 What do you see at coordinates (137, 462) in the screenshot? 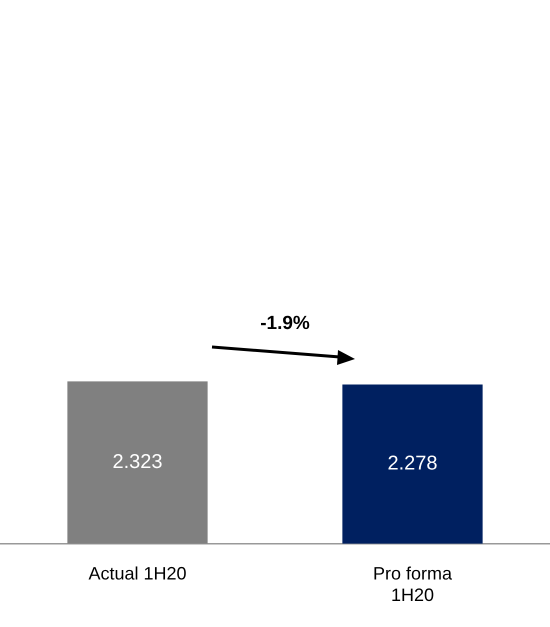
I see `data-label: 2.323` at bounding box center [137, 462].